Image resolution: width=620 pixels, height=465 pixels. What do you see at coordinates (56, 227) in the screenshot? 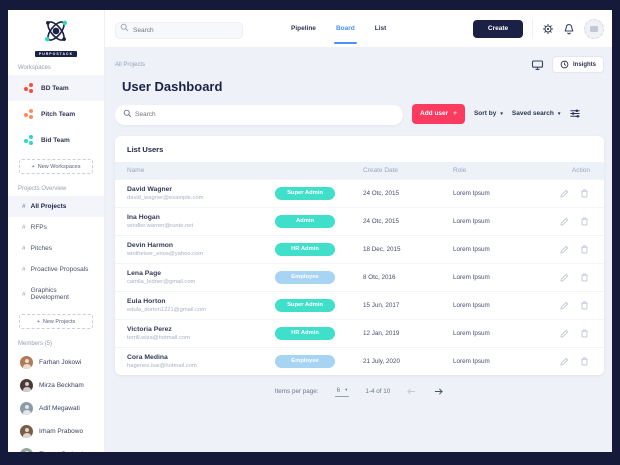
I see `sidebar-item-rfps: # RFPs` at bounding box center [56, 227].